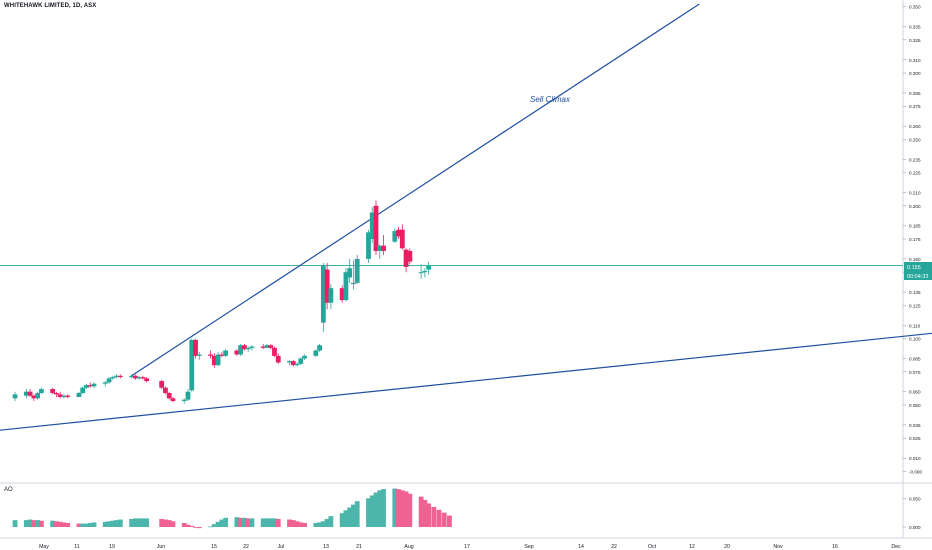 Image resolution: width=932 pixels, height=550 pixels. Describe the element at coordinates (915, 458) in the screenshot. I see `price-tick-label: 0.010` at that location.